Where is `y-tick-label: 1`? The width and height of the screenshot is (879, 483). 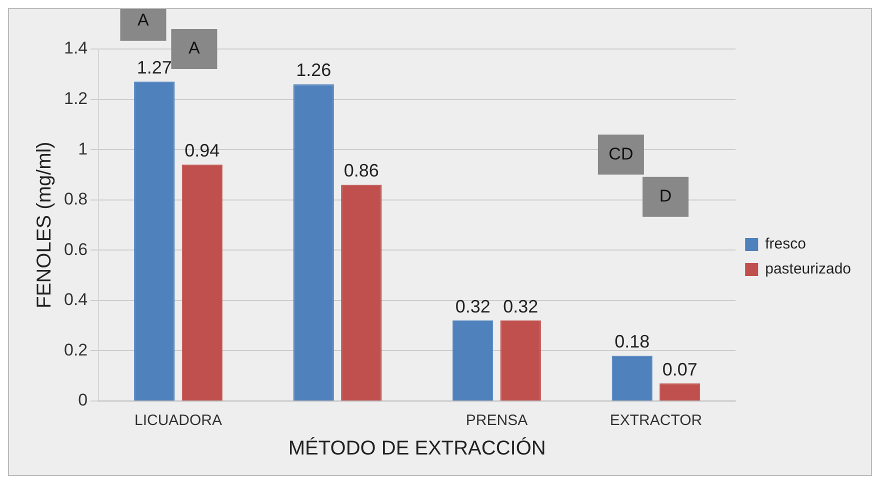
y-tick-label: 1 is located at coordinates (83, 148).